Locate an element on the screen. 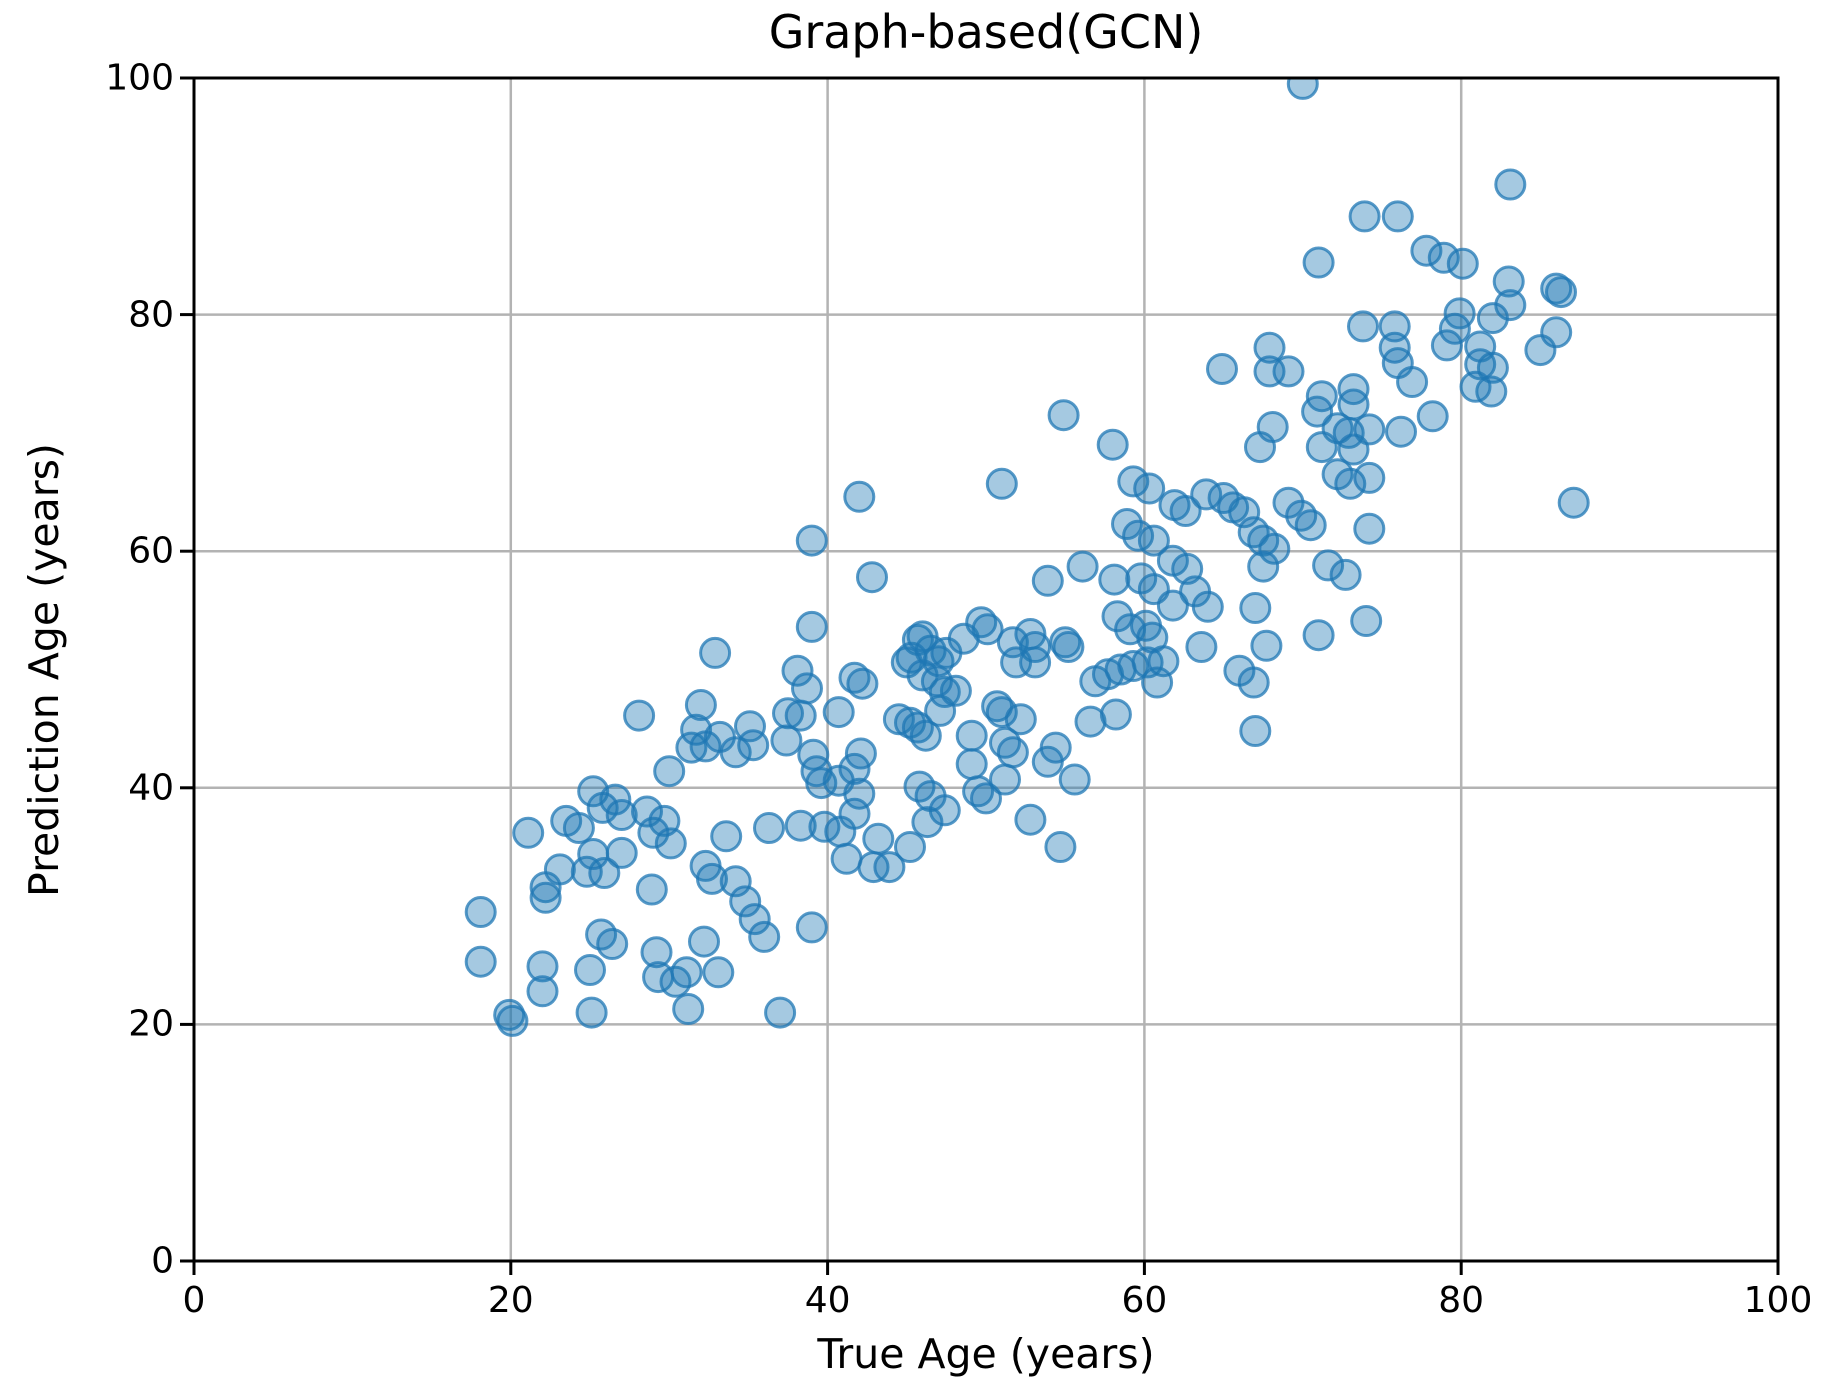 The image size is (1827, 1400). chart-title: Graph-based(GCN) is located at coordinates (986, 32).